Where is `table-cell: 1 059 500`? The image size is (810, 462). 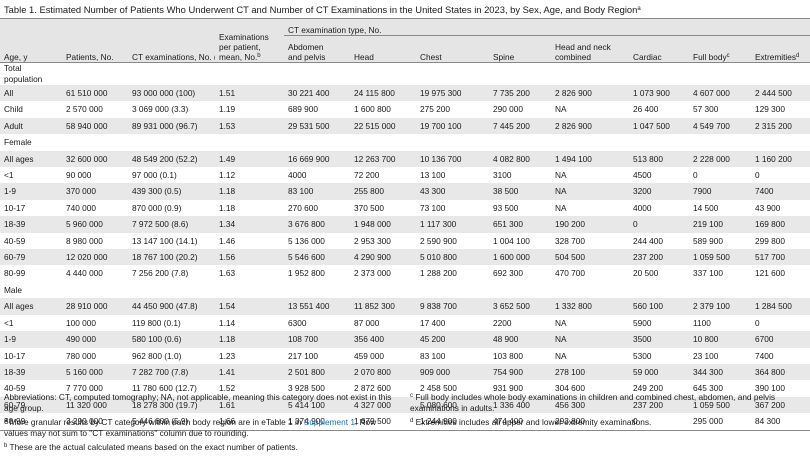
table-cell: 1 059 500 is located at coordinates (720, 257).